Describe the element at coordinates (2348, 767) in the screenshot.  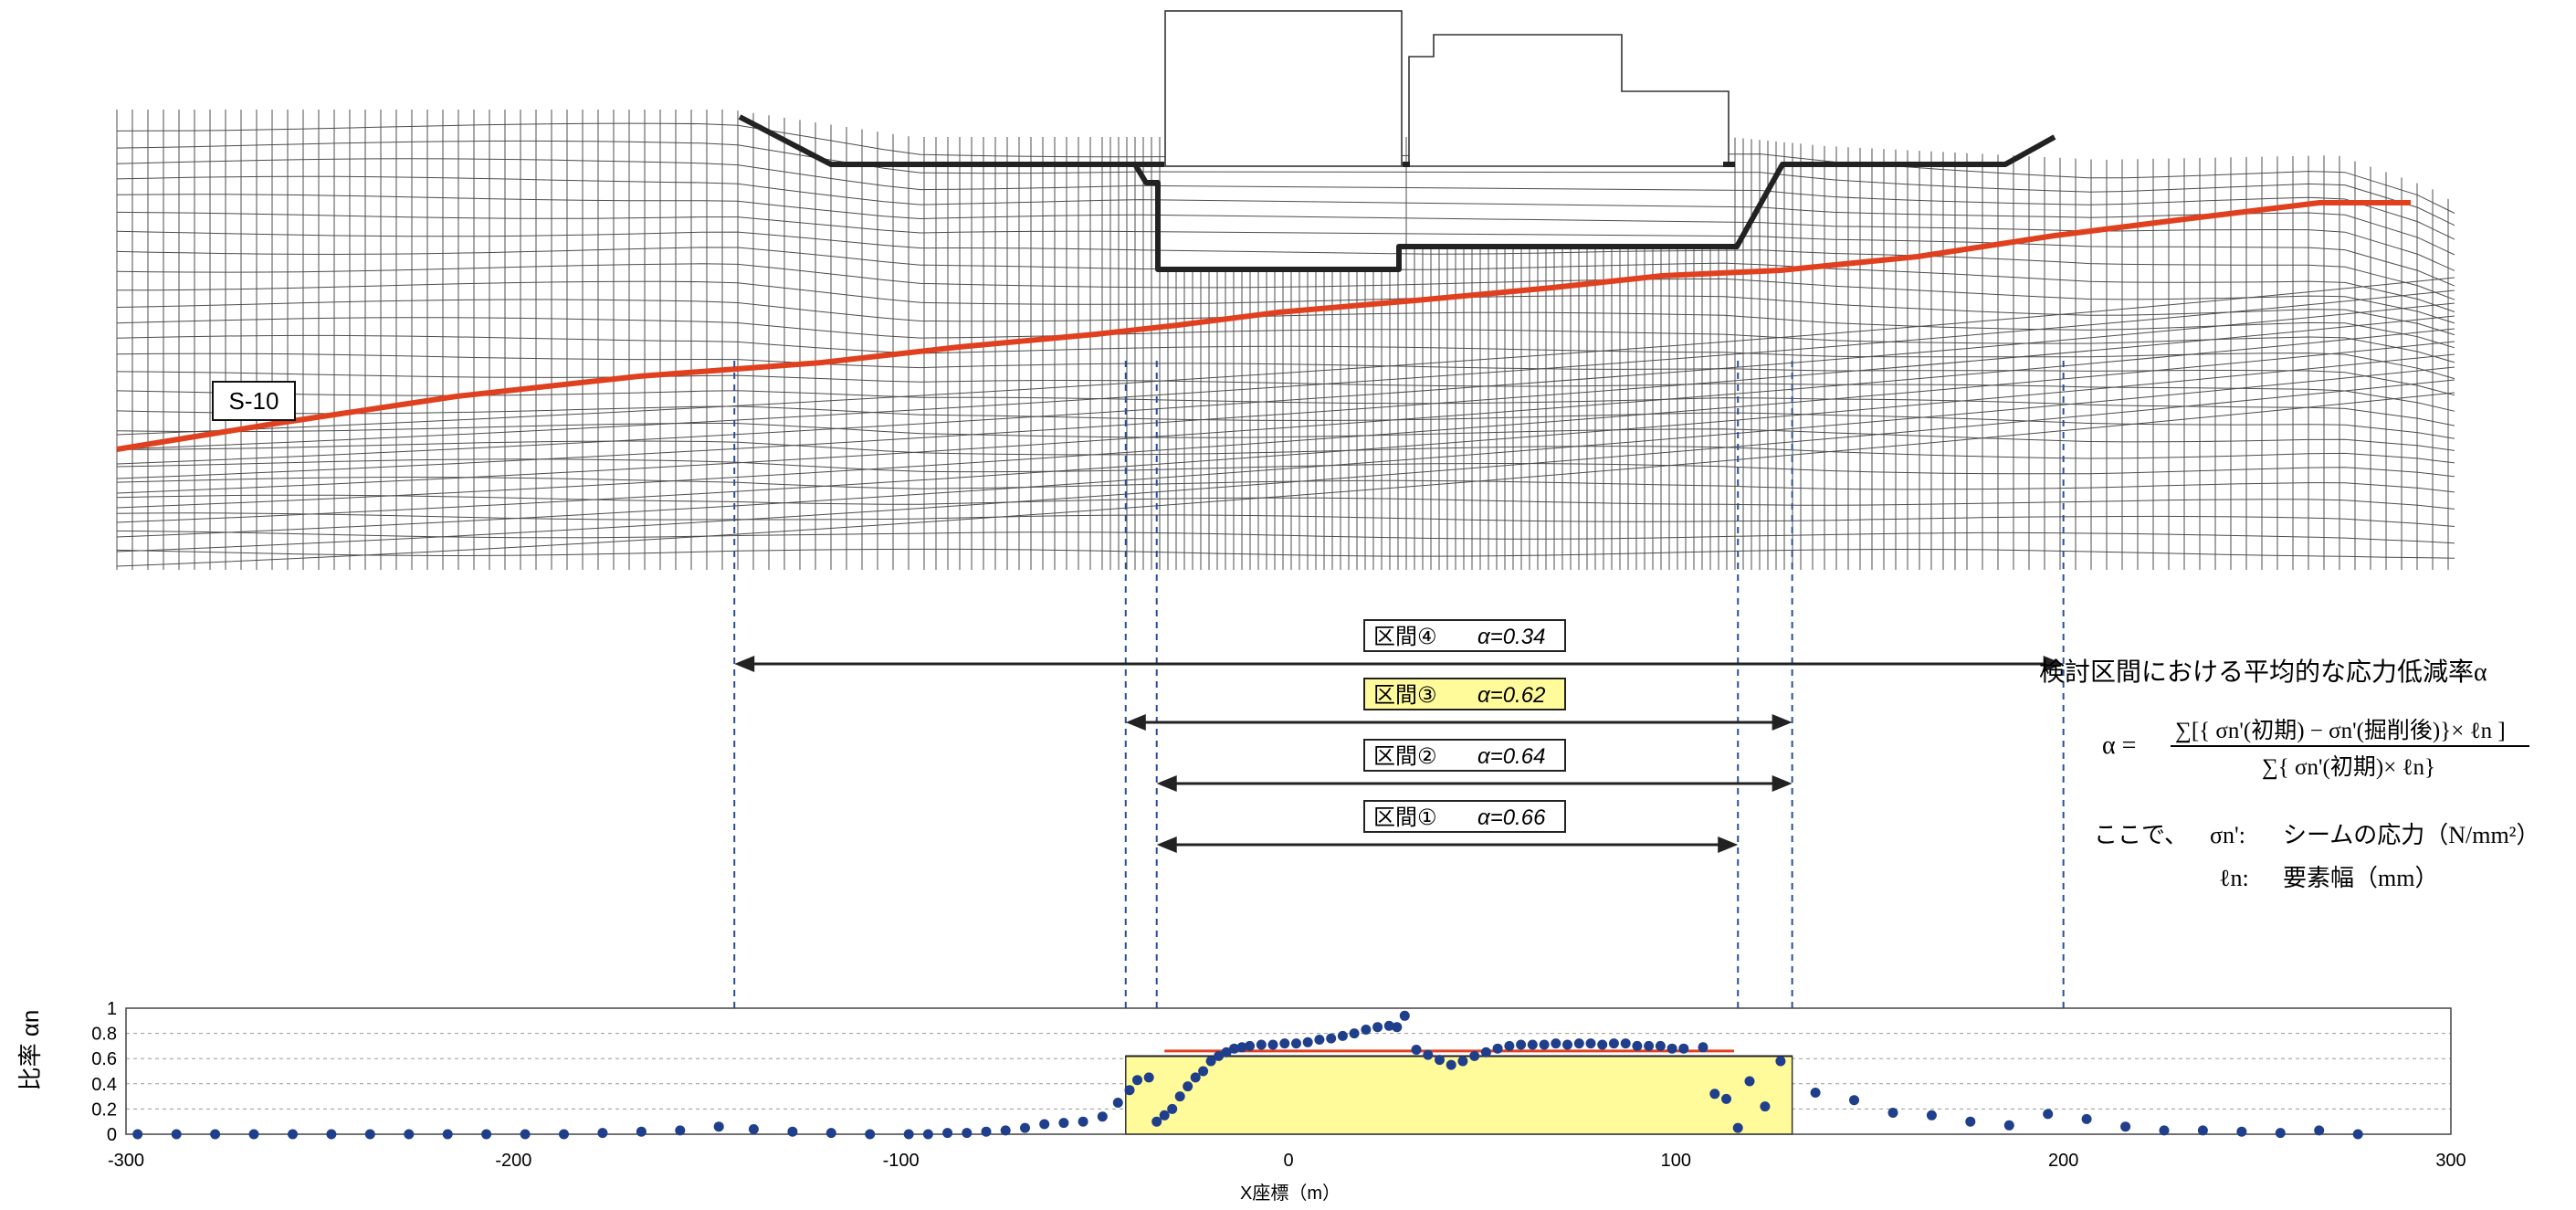
I see `formula-denominator: ∑{ σn'(初期)× ℓn}` at that location.